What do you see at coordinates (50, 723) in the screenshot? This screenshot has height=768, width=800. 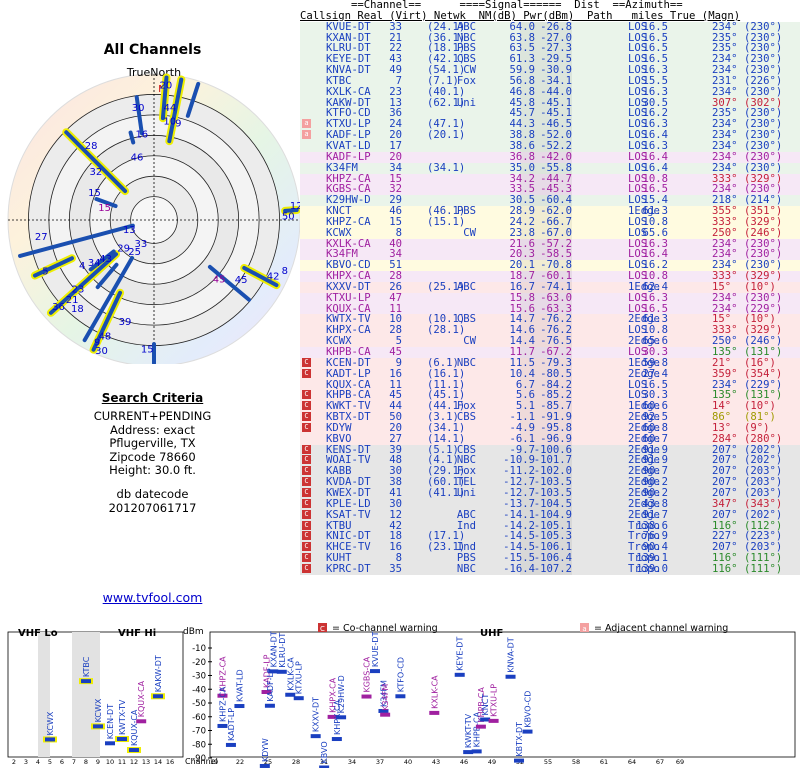 I see `bar-label: KCWX` at bounding box center [50, 723].